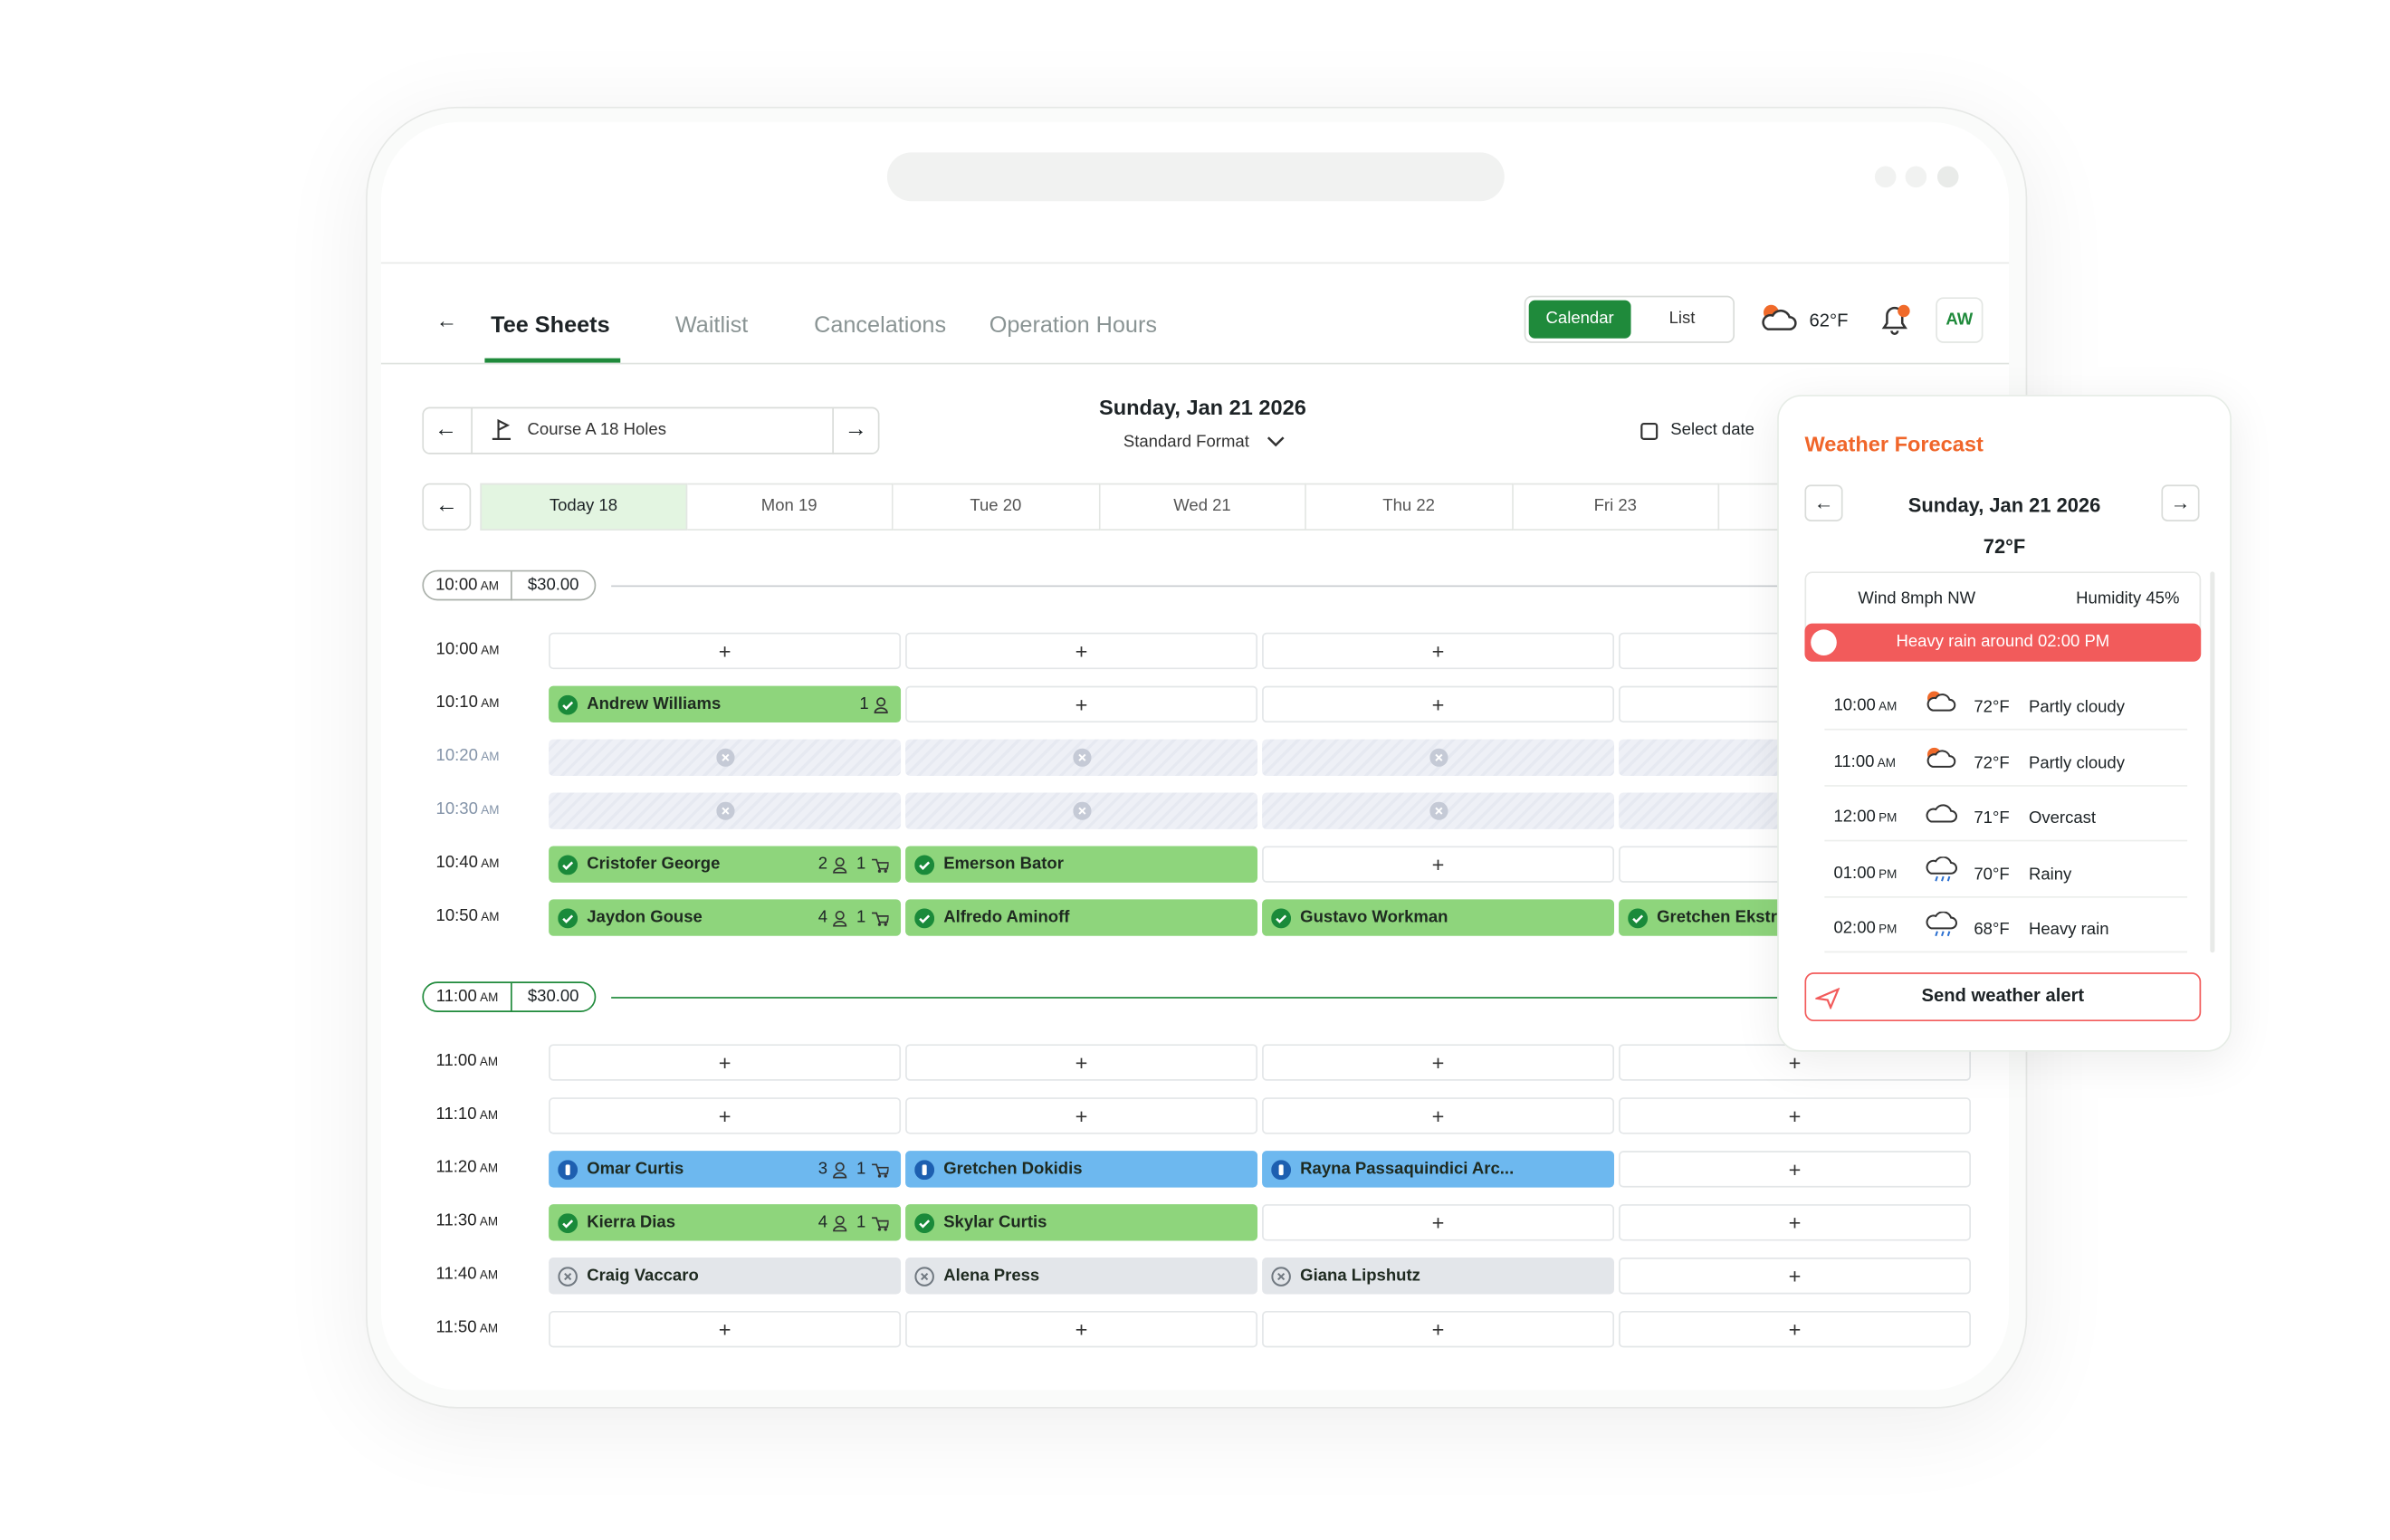 Image resolution: width=2390 pixels, height=1540 pixels. I want to click on course-selector, so click(651, 430).